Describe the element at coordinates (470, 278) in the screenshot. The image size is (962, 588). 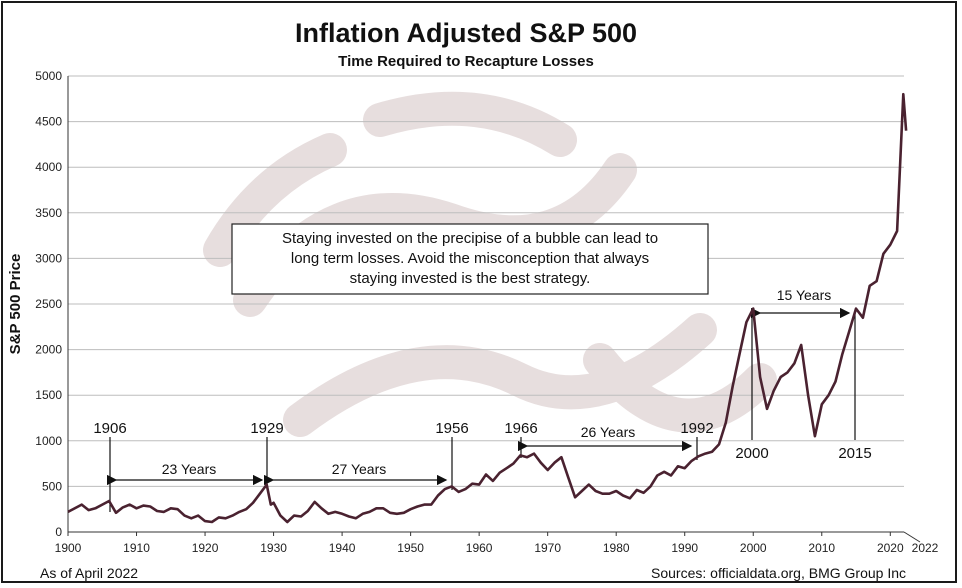
I see `callout-line-3: staying invested is the best strategy.` at that location.